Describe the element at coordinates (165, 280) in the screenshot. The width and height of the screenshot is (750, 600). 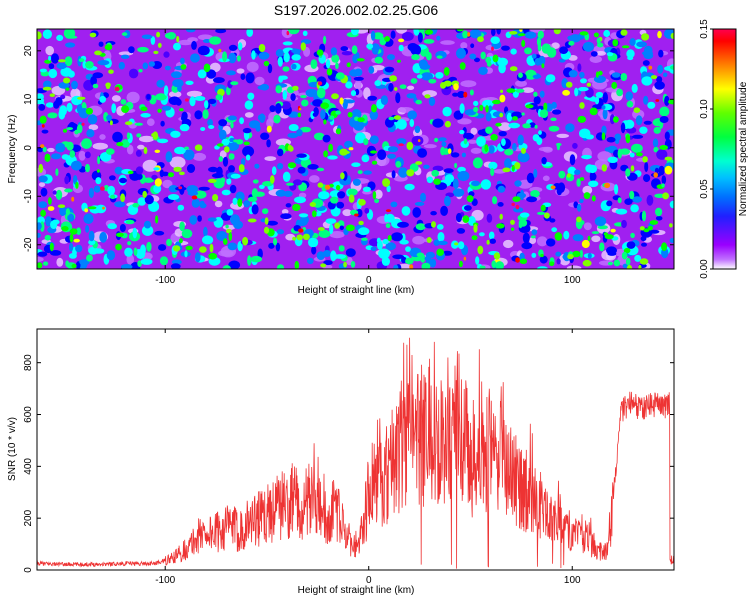
I see `heatmap-x-tick-label: -100` at that location.